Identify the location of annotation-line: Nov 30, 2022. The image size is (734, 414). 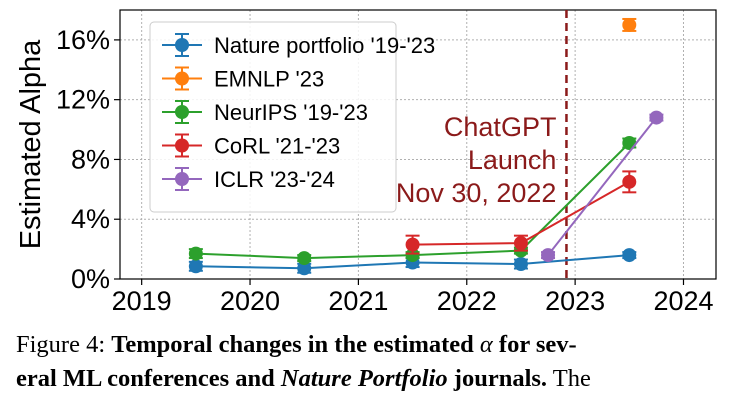
(476, 193).